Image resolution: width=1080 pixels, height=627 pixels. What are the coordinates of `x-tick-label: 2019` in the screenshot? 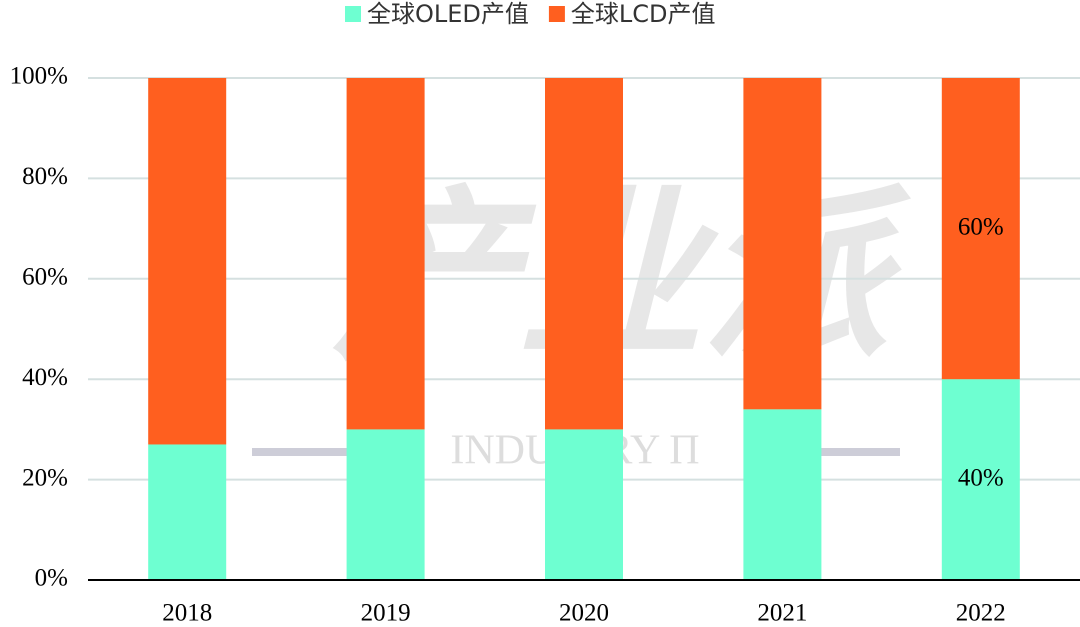 It's located at (386, 613).